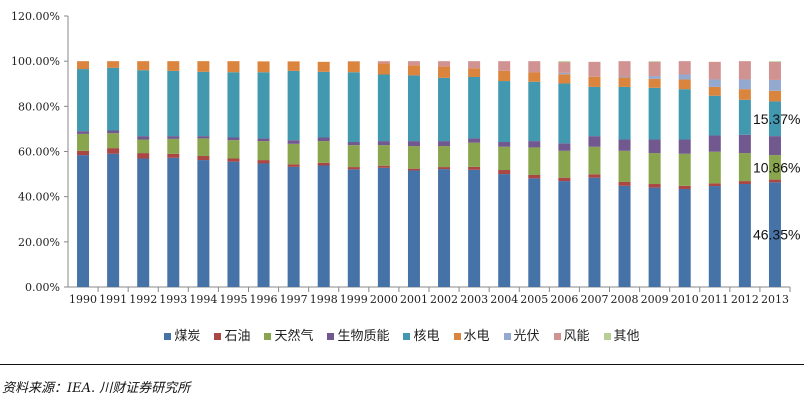 Image resolution: width=804 pixels, height=400 pixels. What do you see at coordinates (534, 111) in the screenshot?
I see `bar-segment-2005-核电` at bounding box center [534, 111].